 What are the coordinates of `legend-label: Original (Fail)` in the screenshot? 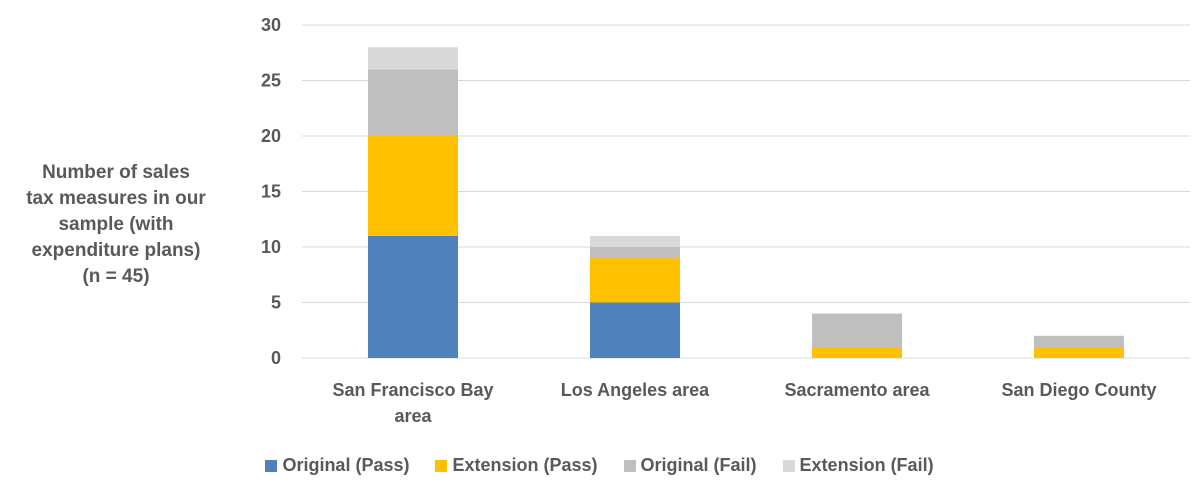 It's located at (698, 465).